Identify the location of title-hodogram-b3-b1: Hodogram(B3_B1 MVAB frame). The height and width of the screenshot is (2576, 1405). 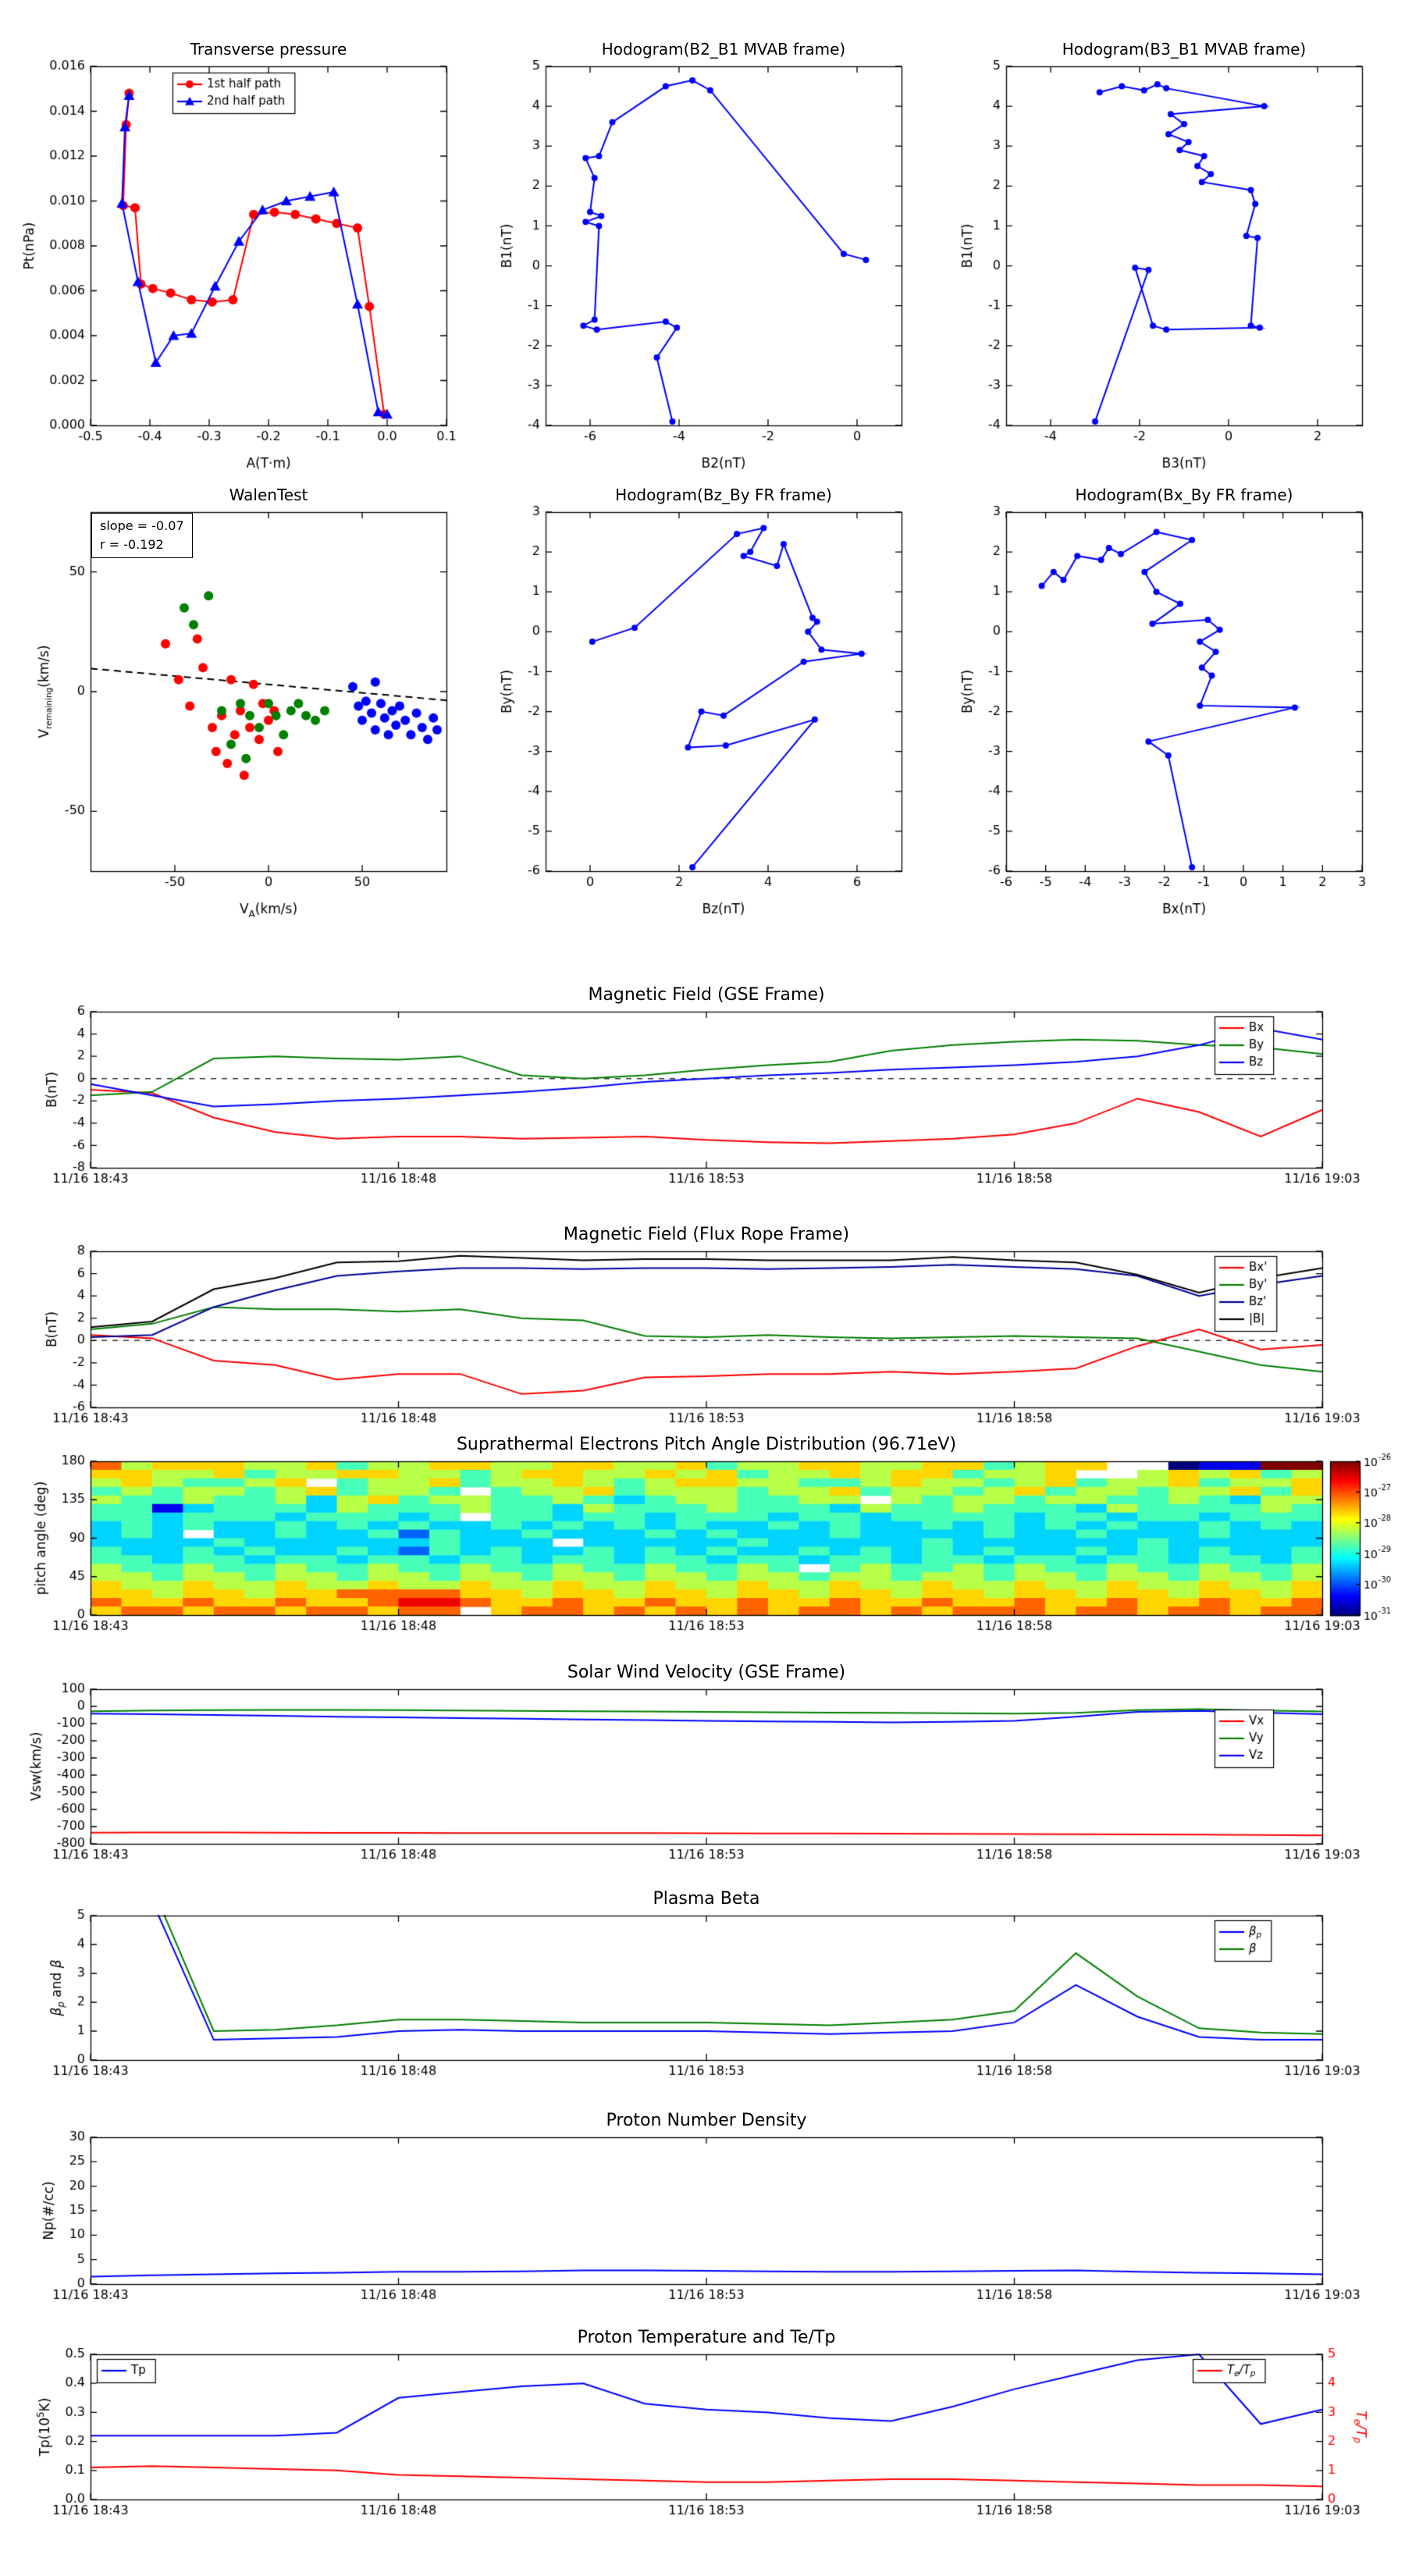
(1184, 49).